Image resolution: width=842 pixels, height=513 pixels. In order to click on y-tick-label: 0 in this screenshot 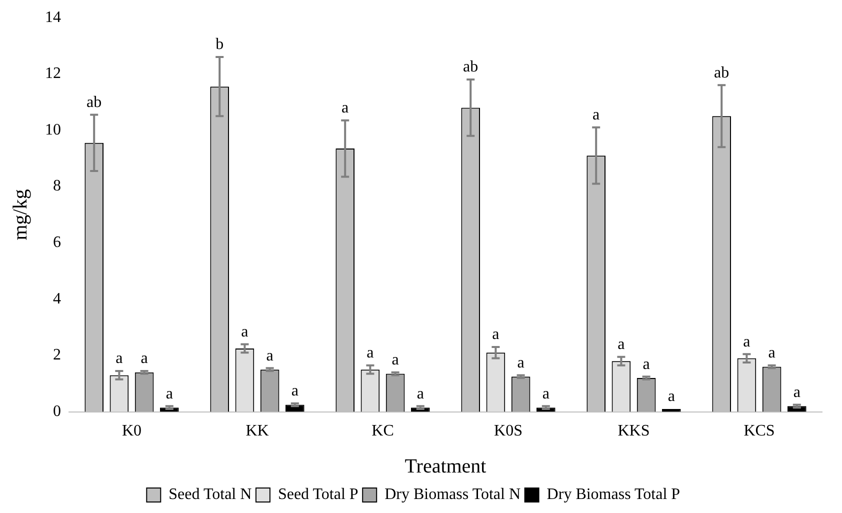, I will do `click(57, 411)`.